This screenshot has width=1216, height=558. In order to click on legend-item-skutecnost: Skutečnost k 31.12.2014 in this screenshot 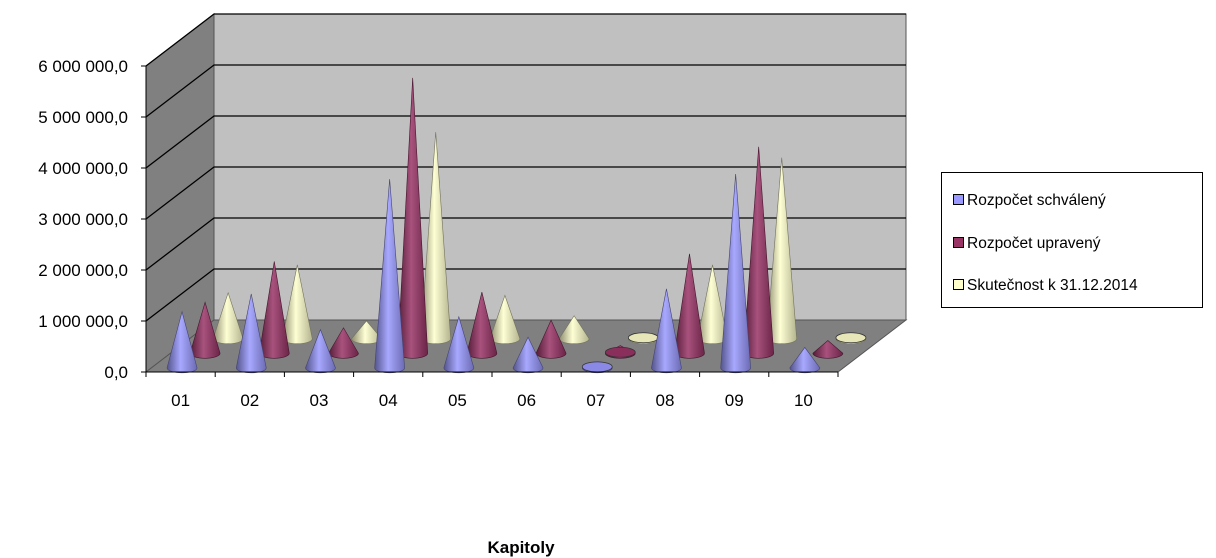, I will do `click(1045, 286)`.